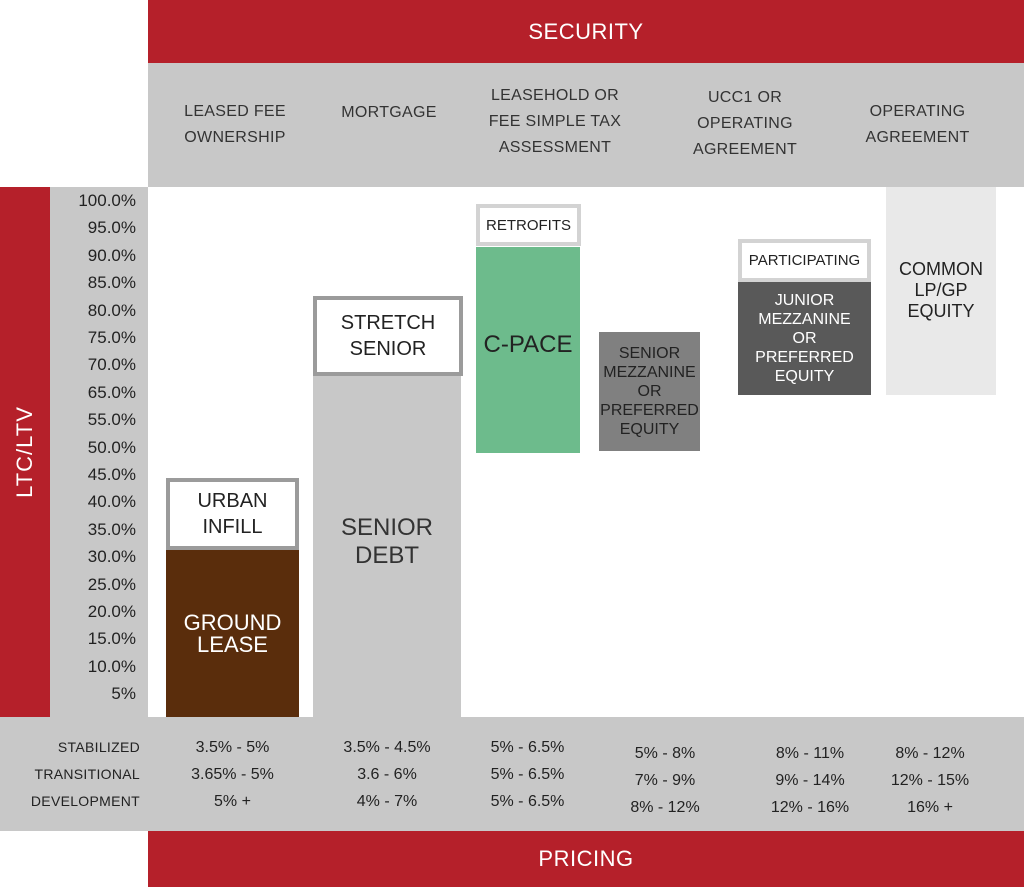 This screenshot has height=887, width=1024. I want to click on pricing-column: 3.5% - 5% 3.65% - 5% 5% +, so click(232, 774).